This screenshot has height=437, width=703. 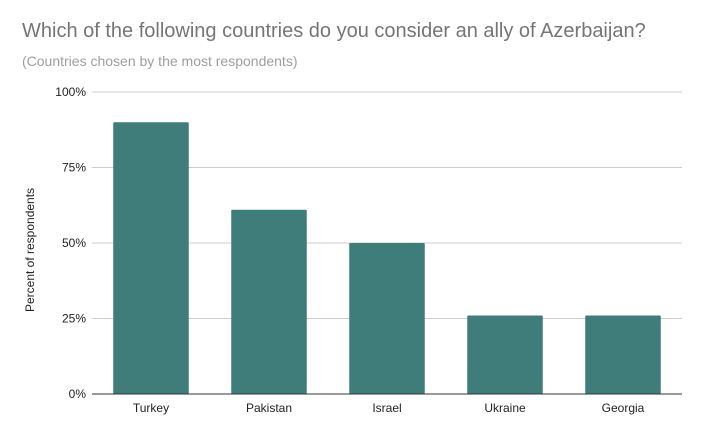 I want to click on bar-ukraine, so click(x=505, y=354).